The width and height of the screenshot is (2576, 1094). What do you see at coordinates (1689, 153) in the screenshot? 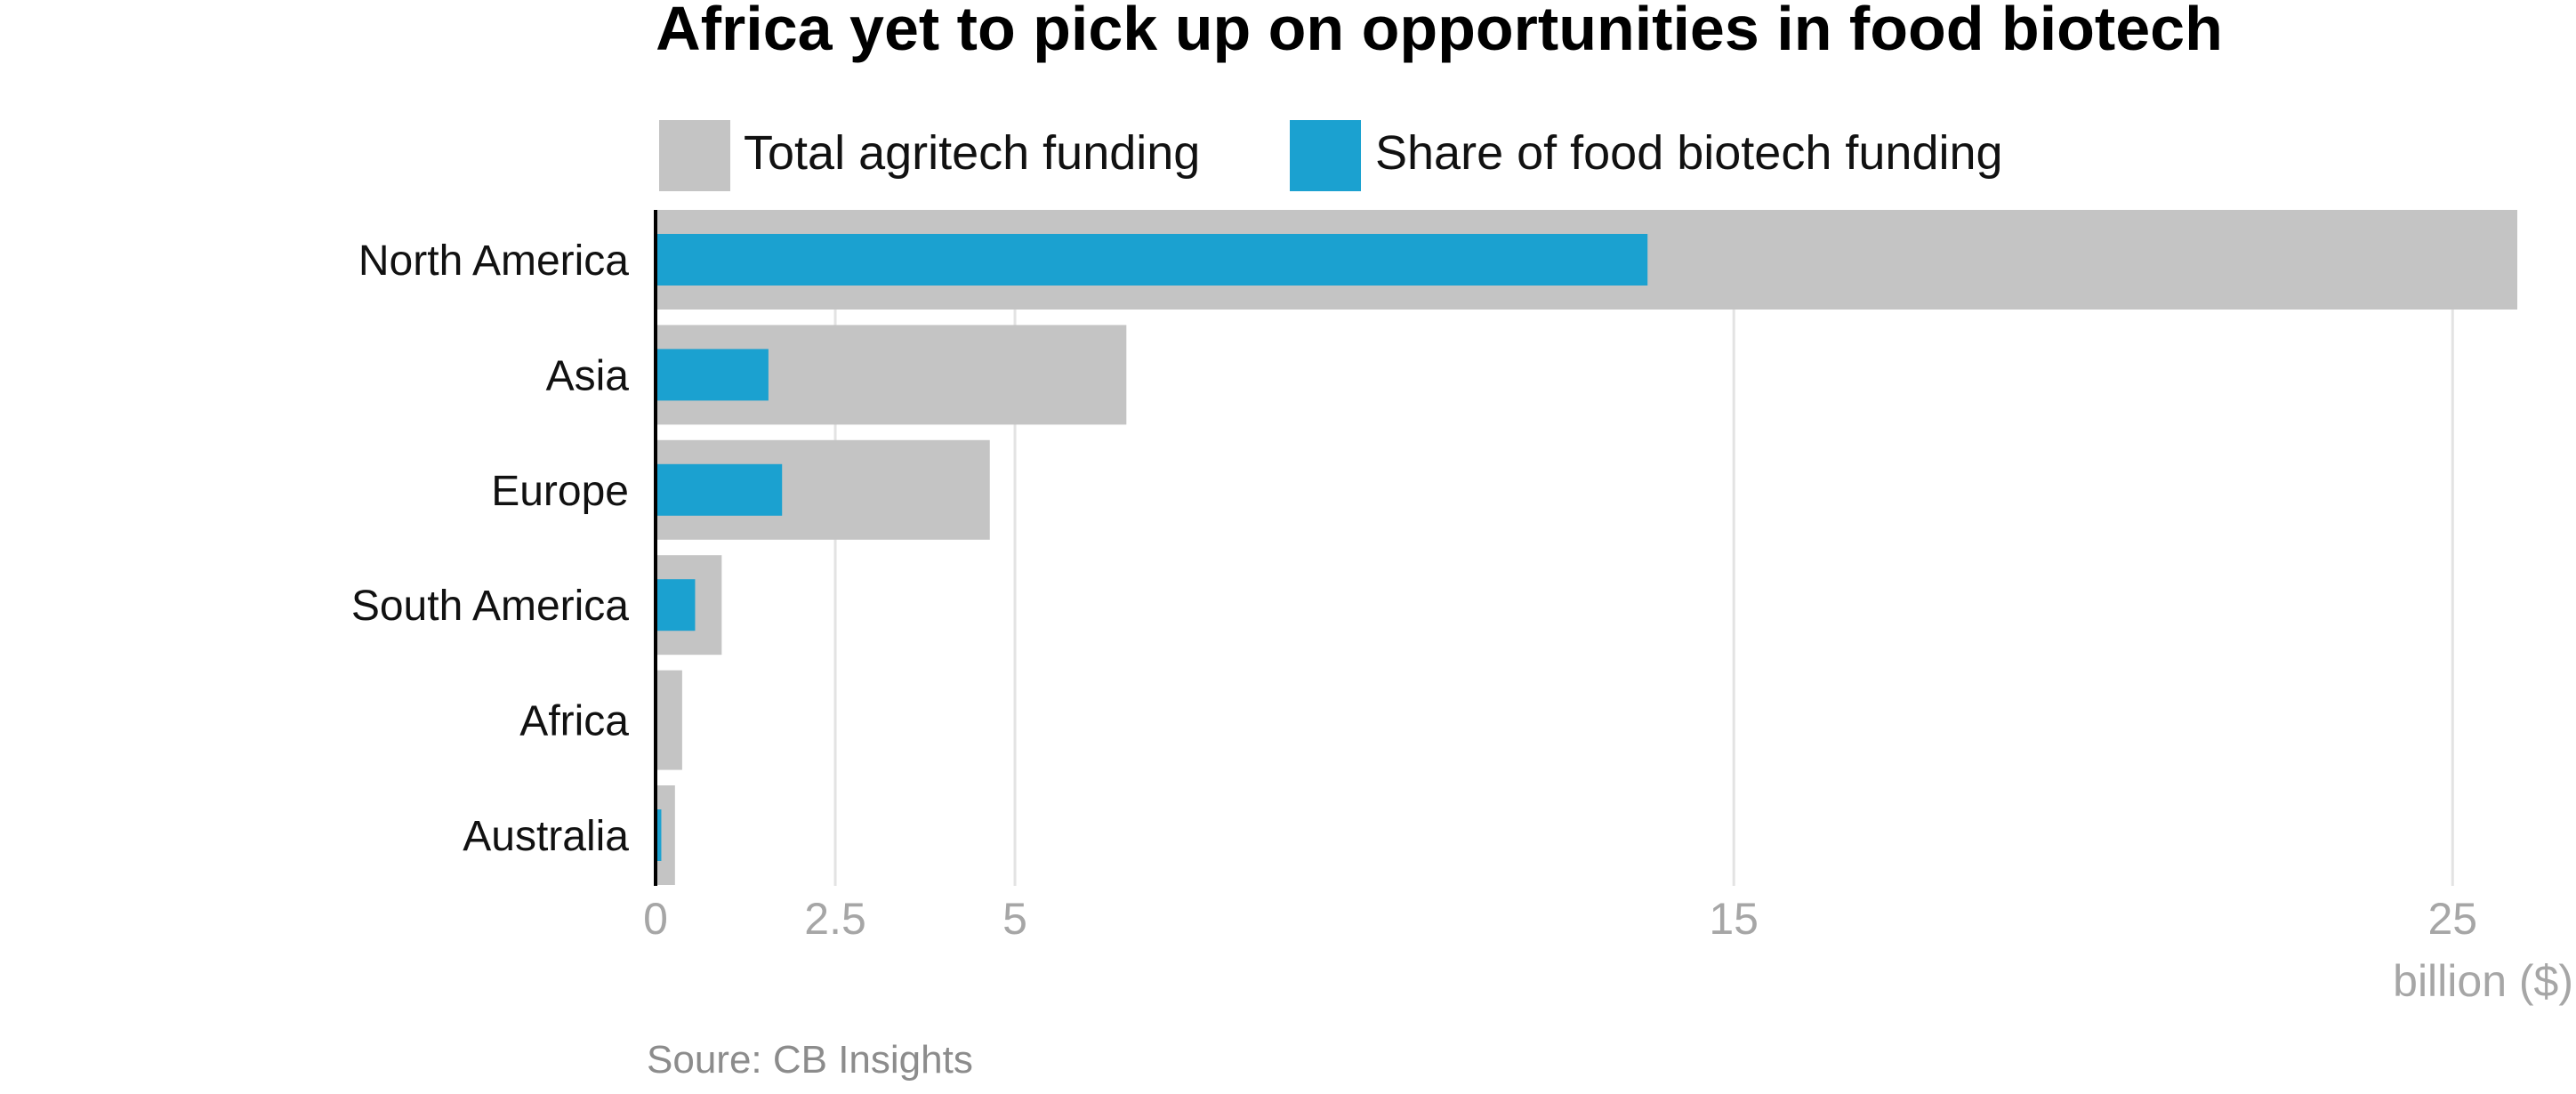
I see `legend-label-share-of-food-biotech-funding: Share of food biotech funding` at bounding box center [1689, 153].